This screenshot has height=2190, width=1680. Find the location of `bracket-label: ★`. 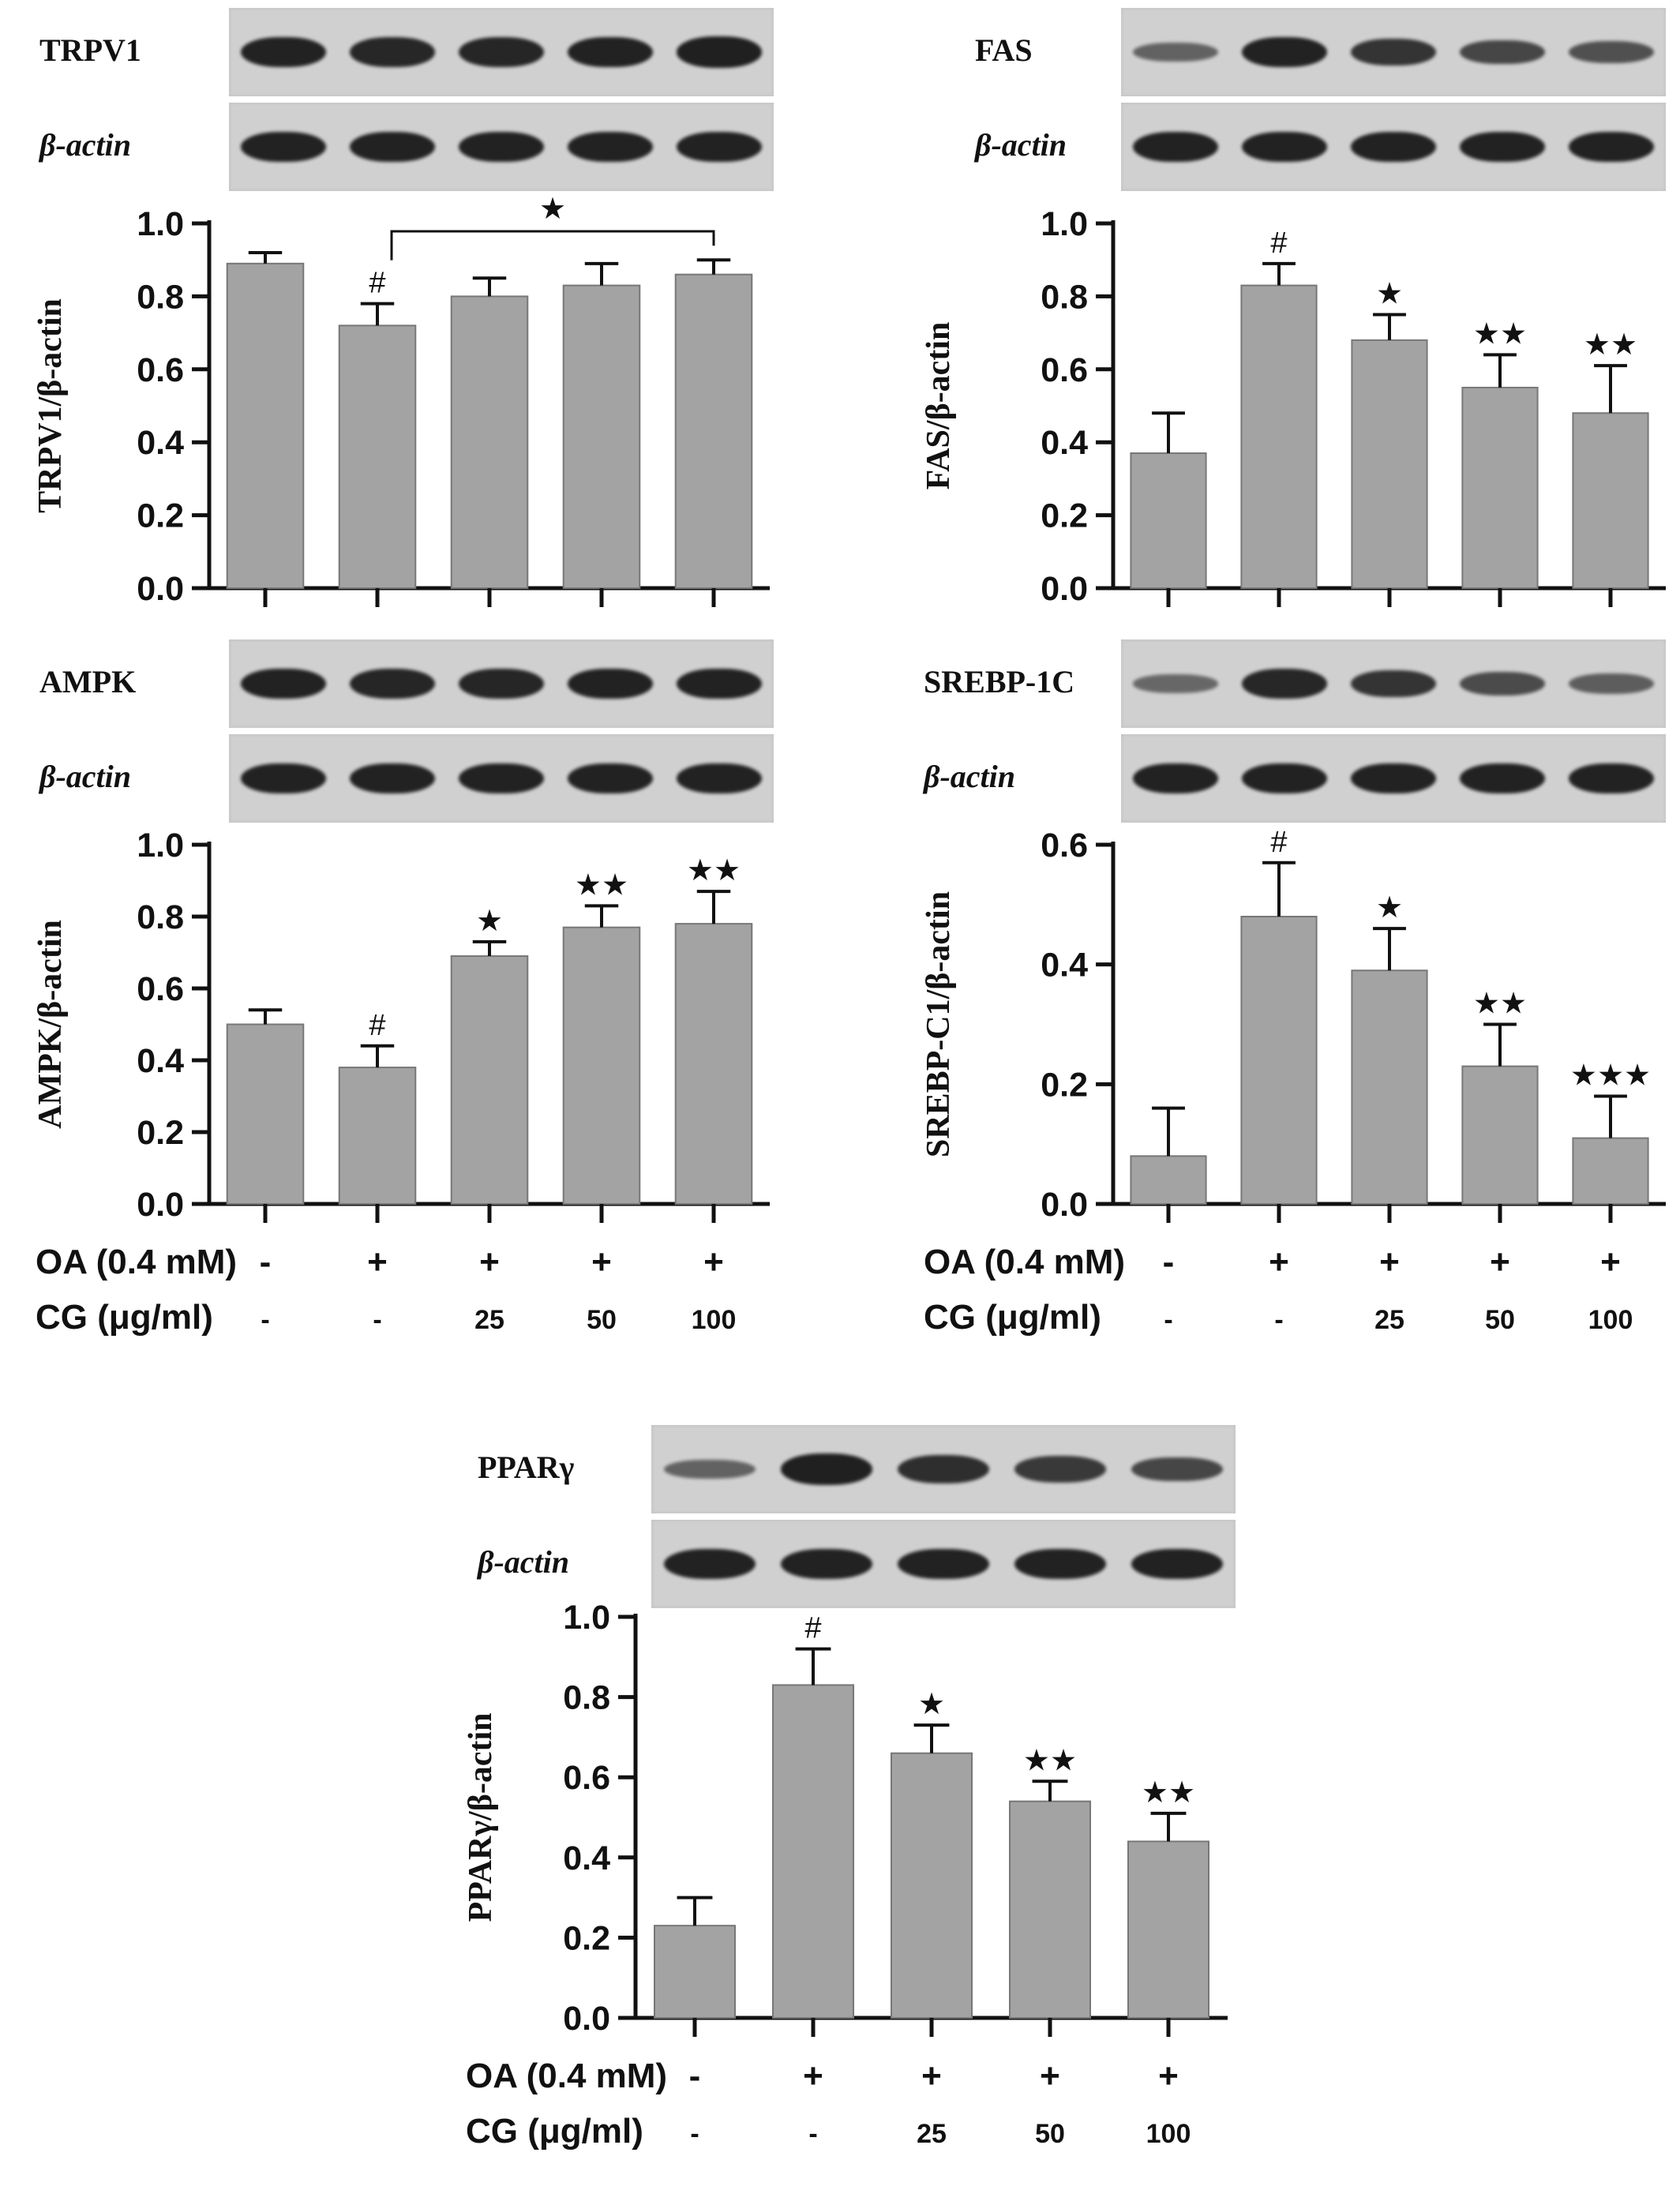

bracket-label: ★ is located at coordinates (552, 209).